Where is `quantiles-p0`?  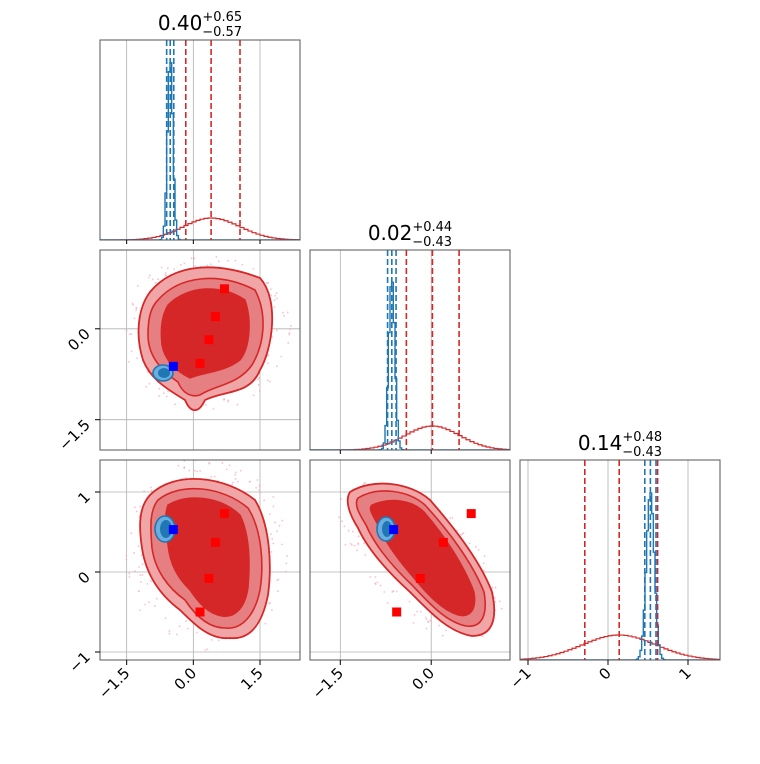 quantiles-p0 is located at coordinates (203, 140).